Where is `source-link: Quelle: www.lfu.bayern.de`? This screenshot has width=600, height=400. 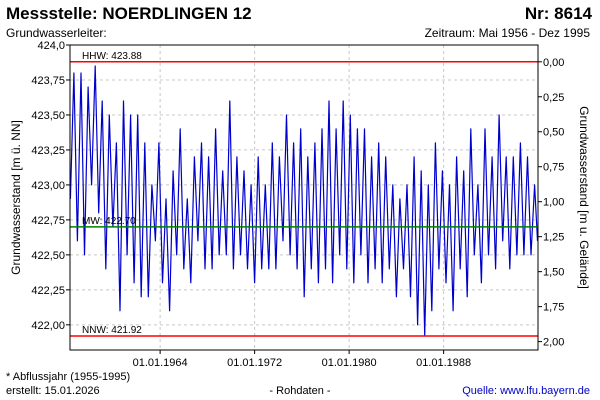 source-link: Quelle: www.lfu.bayern.de is located at coordinates (526, 391).